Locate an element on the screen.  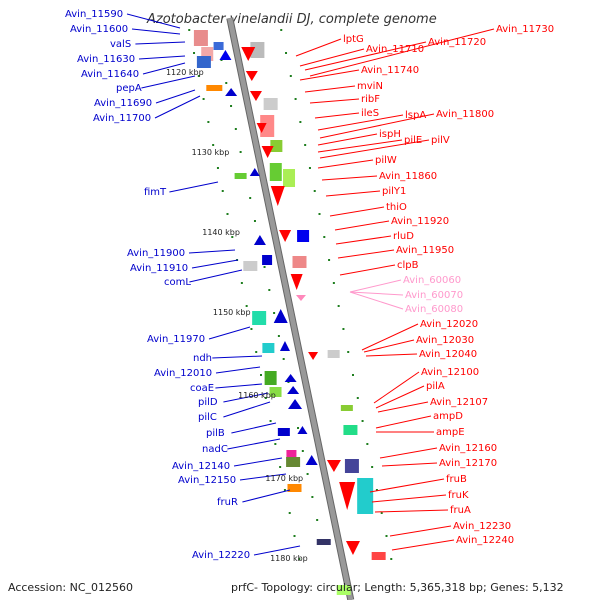
gene-label-avin-11970: Avin_11970 is located at coordinates (176, 339).